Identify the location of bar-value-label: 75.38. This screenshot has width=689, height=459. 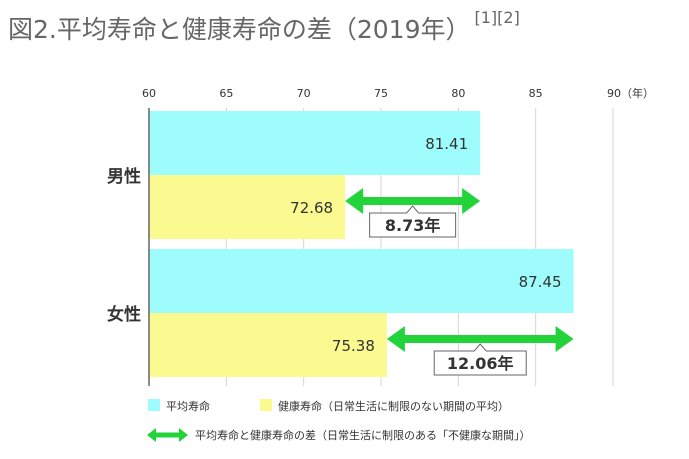
(353, 346).